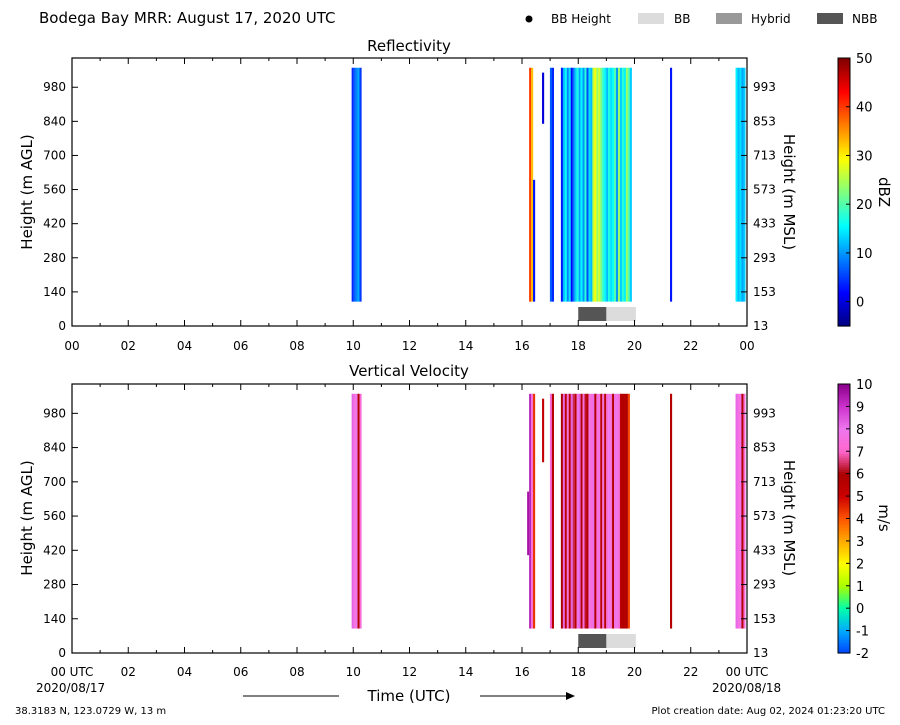 This screenshot has width=900, height=725. Describe the element at coordinates (884, 192) in the screenshot. I see `reflectivity-colorbar-label: dBZ` at that location.